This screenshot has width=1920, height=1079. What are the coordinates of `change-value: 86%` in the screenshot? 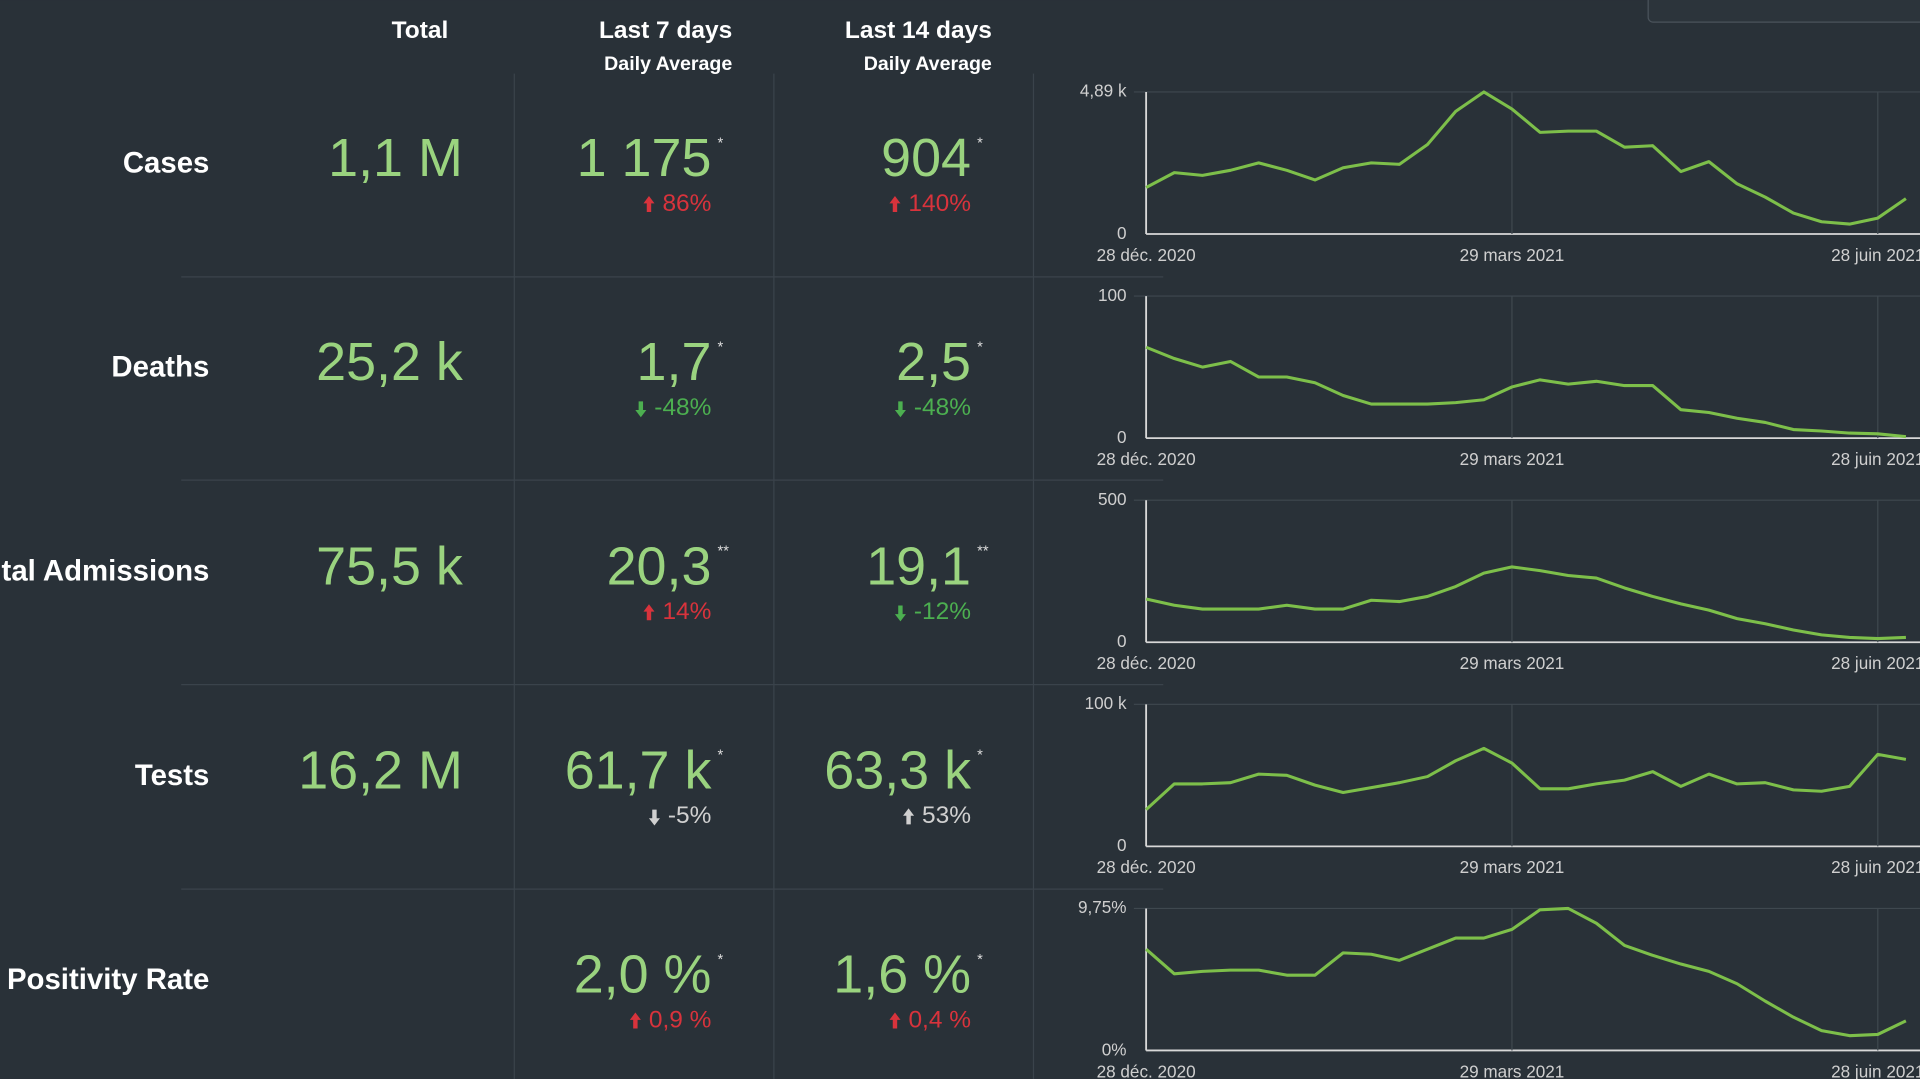 It's located at (686, 203).